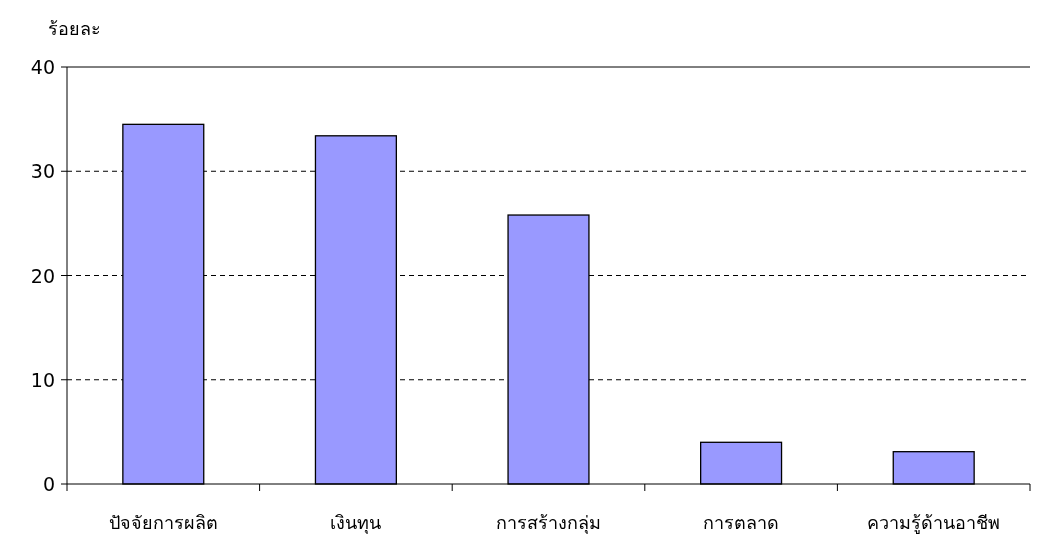 The width and height of the screenshot is (1049, 557). I want to click on x-tick-label: ปัจจัยการผลิต, so click(163, 522).